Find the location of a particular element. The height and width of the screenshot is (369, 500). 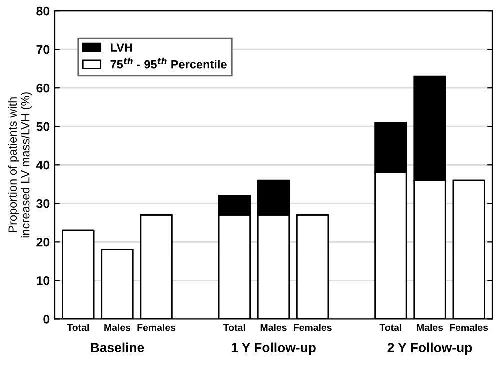

legend-label: 75$^{th}$ - 95$^{th}$ Percentile is located at coordinates (168, 63).